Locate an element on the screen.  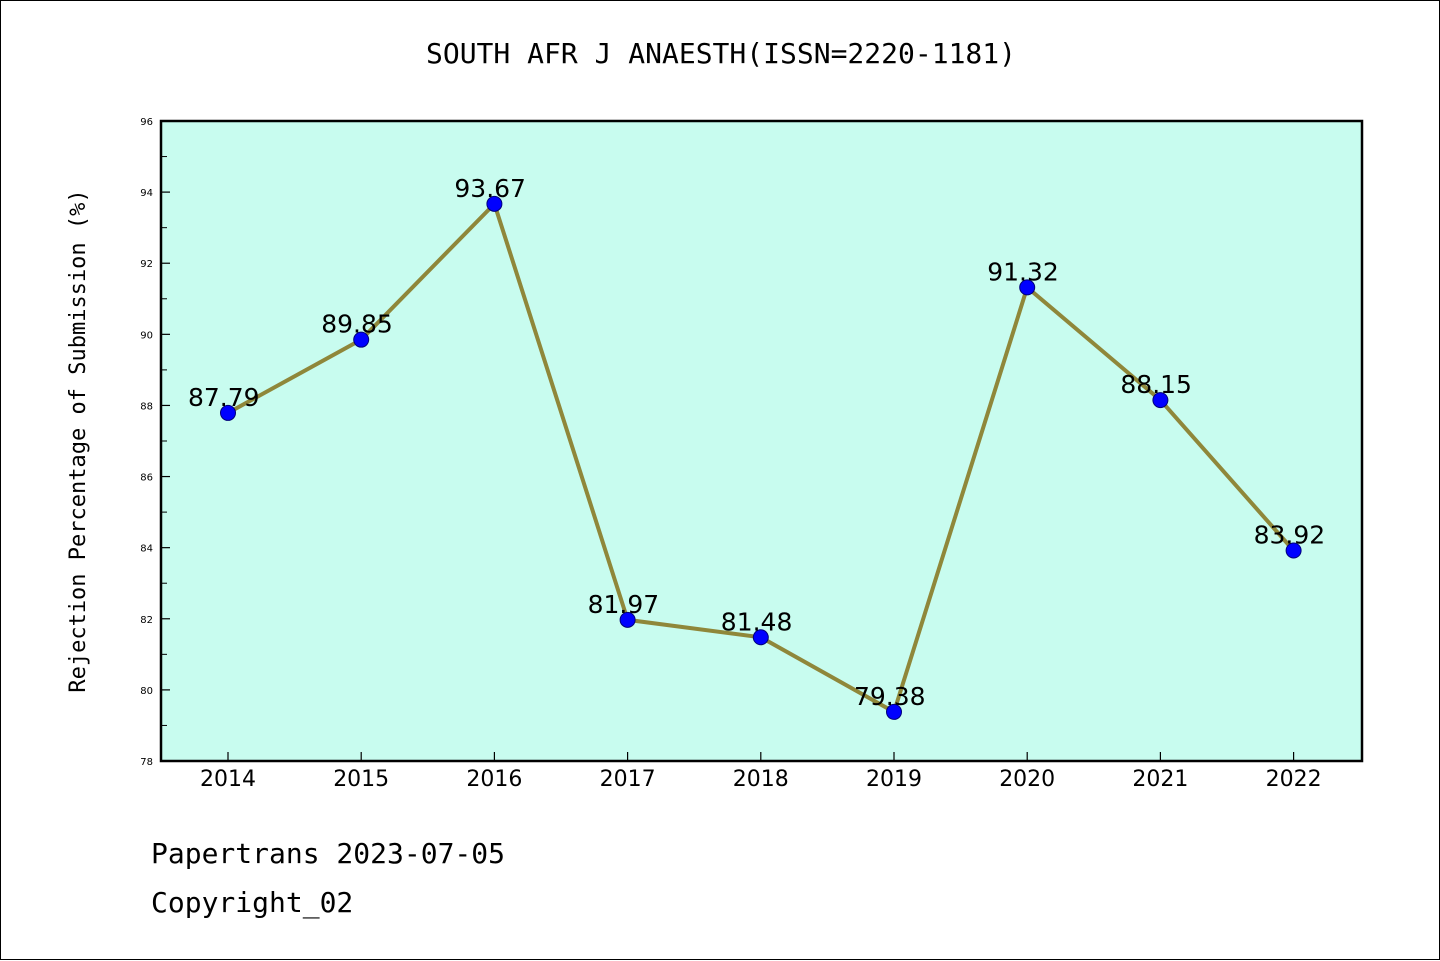
footer-date: Papertrans 2023-07-05 is located at coordinates (328, 853).